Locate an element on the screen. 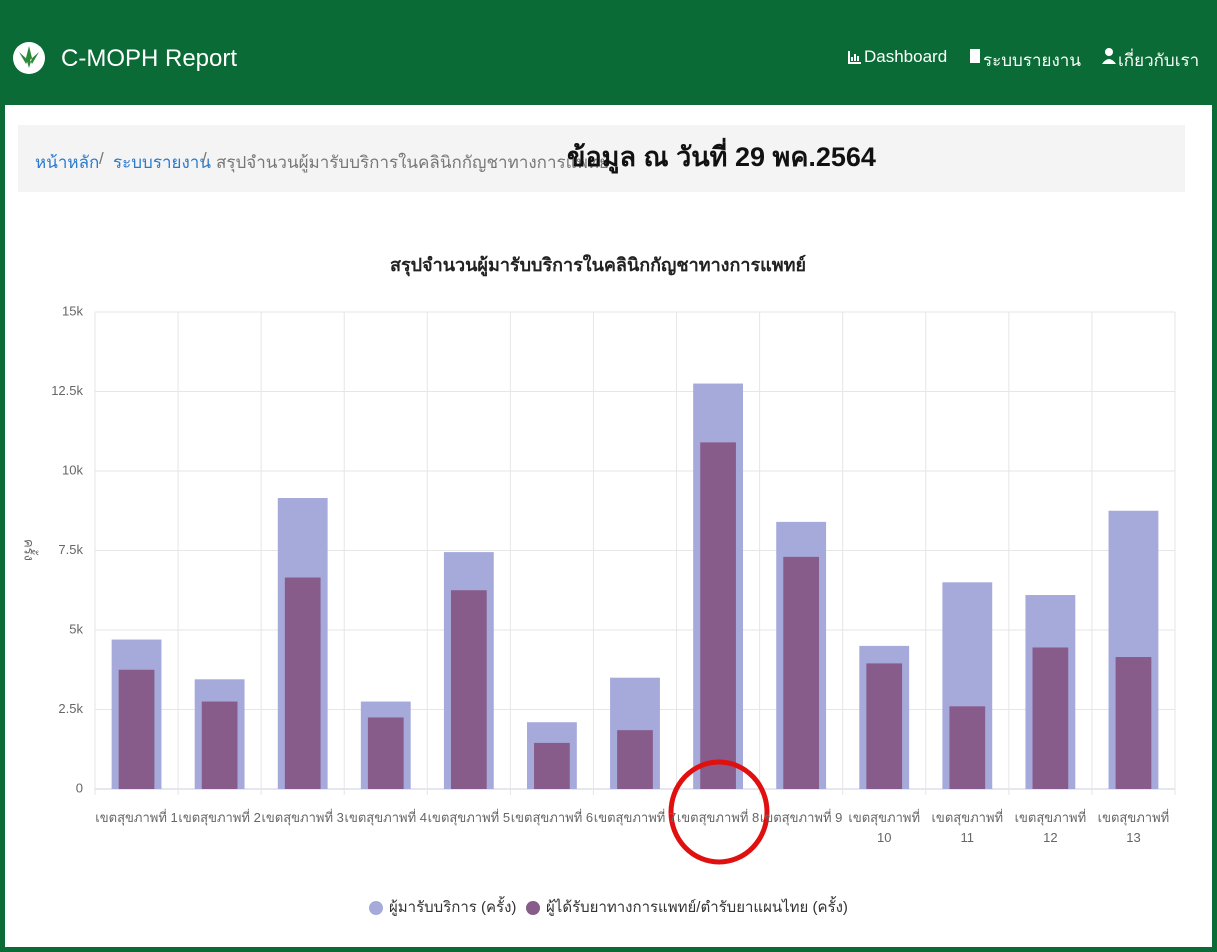 The width and height of the screenshot is (1217, 952). x-tick-label: เขตสุขภาพที่ 9 is located at coordinates (801, 817).